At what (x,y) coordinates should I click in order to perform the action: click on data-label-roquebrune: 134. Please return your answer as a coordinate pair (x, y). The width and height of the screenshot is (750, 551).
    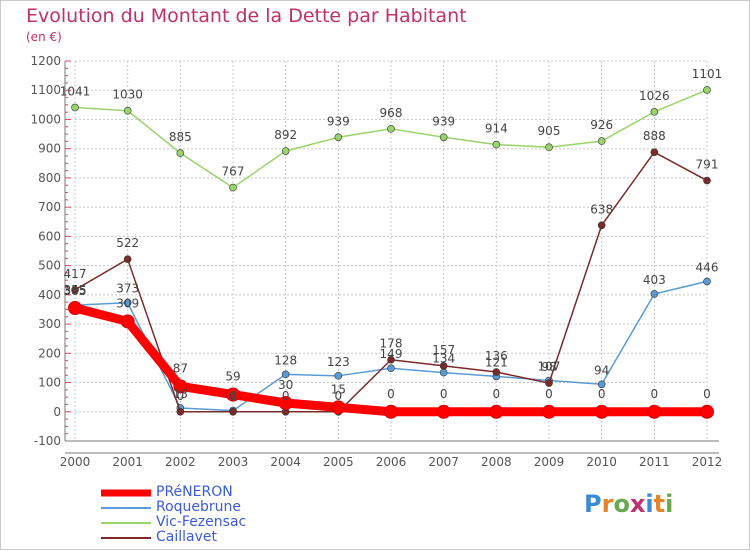
    Looking at the image, I should click on (443, 359).